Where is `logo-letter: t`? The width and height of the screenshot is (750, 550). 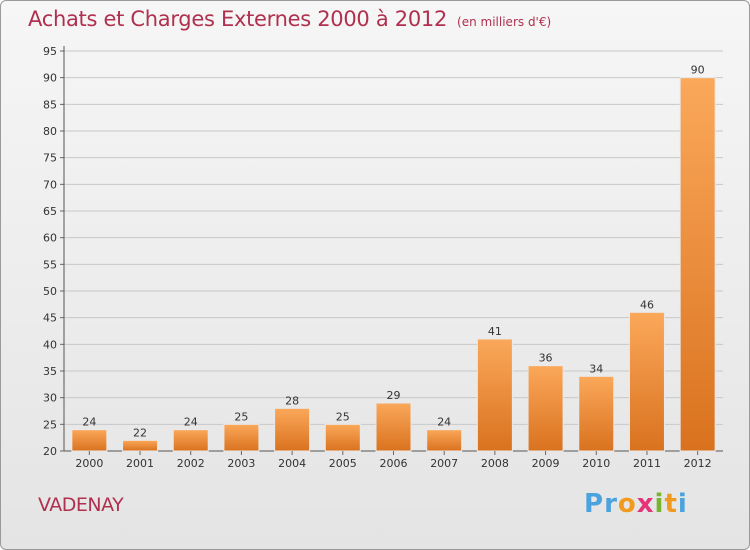 logo-letter: t is located at coordinates (671, 504).